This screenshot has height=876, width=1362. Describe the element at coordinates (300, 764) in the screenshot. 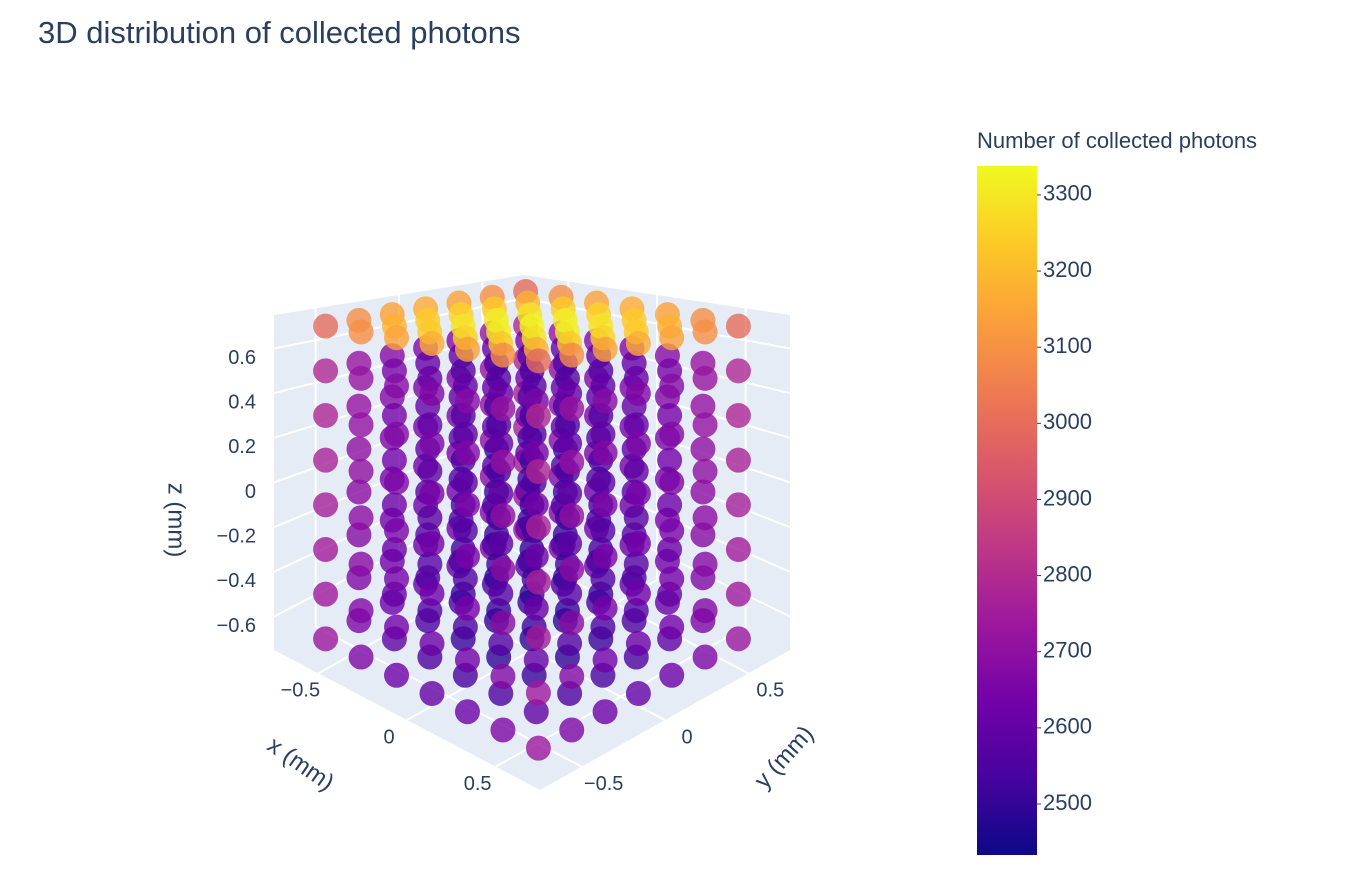

I see `x-axis-title: x (mm)` at that location.